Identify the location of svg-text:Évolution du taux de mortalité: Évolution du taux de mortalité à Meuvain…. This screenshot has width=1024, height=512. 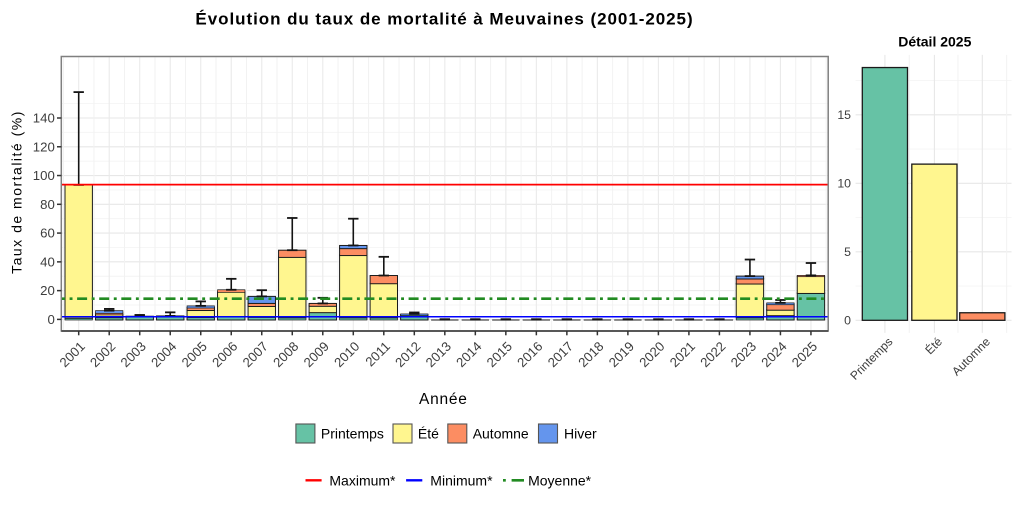
(444, 19).